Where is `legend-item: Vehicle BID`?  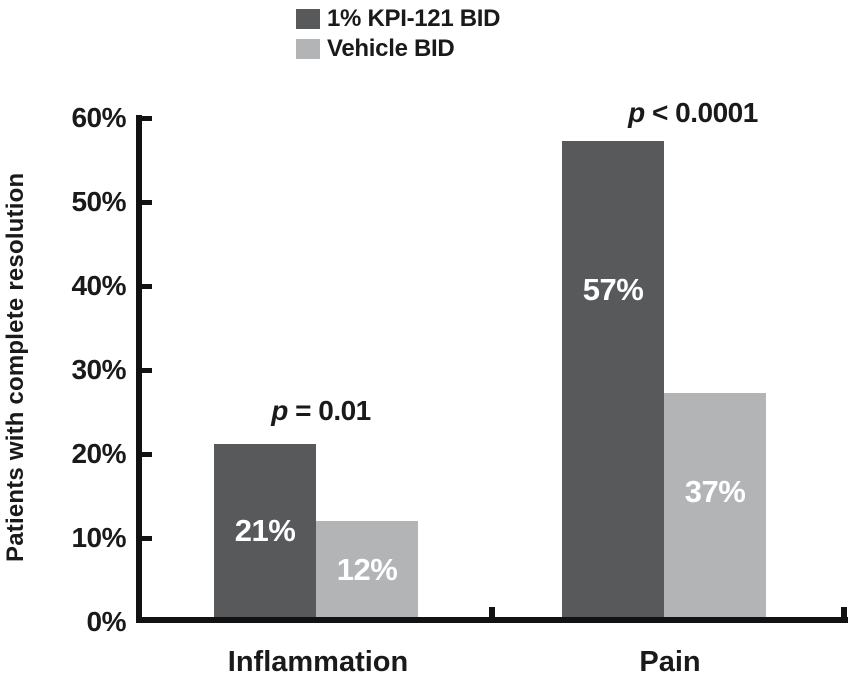 legend-item: Vehicle BID is located at coordinates (398, 49).